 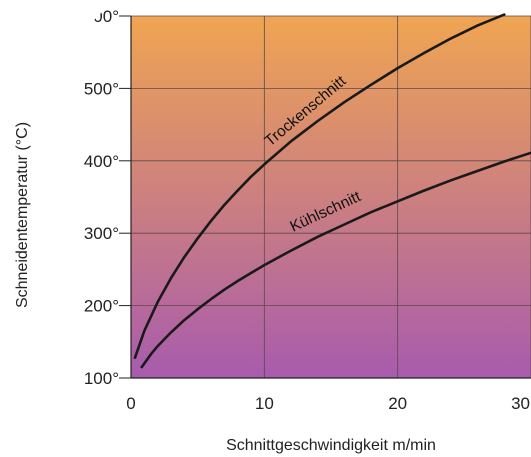 I want to click on x-tick-label: 0, so click(x=130, y=403).